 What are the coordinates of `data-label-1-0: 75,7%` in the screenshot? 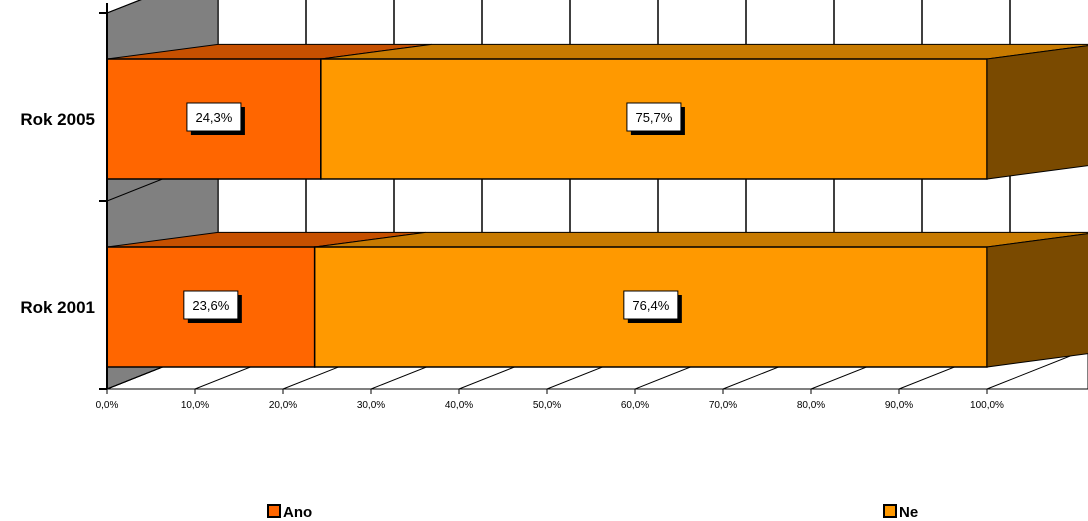 It's located at (653, 117).